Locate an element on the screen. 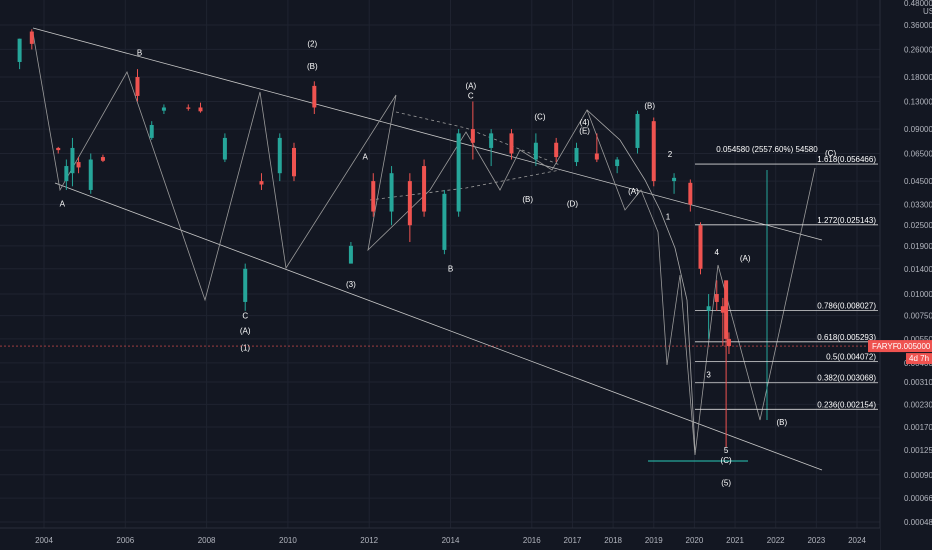 The height and width of the screenshot is (550, 932). price-tick-label: 0.000480 is located at coordinates (918, 522).